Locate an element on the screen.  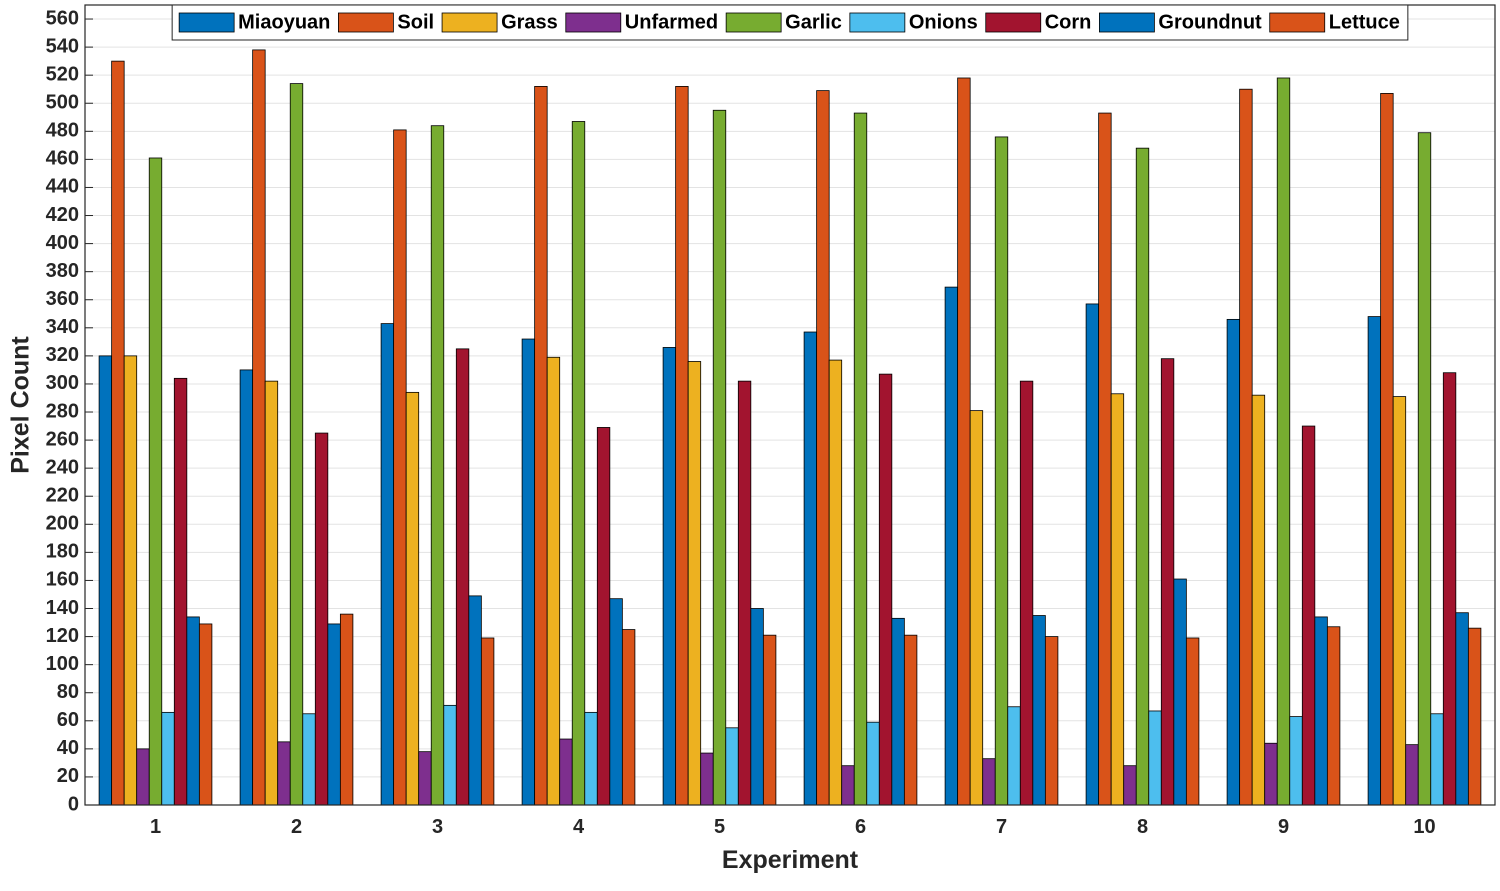
x-tick-label: 7 is located at coordinates (1001, 827).